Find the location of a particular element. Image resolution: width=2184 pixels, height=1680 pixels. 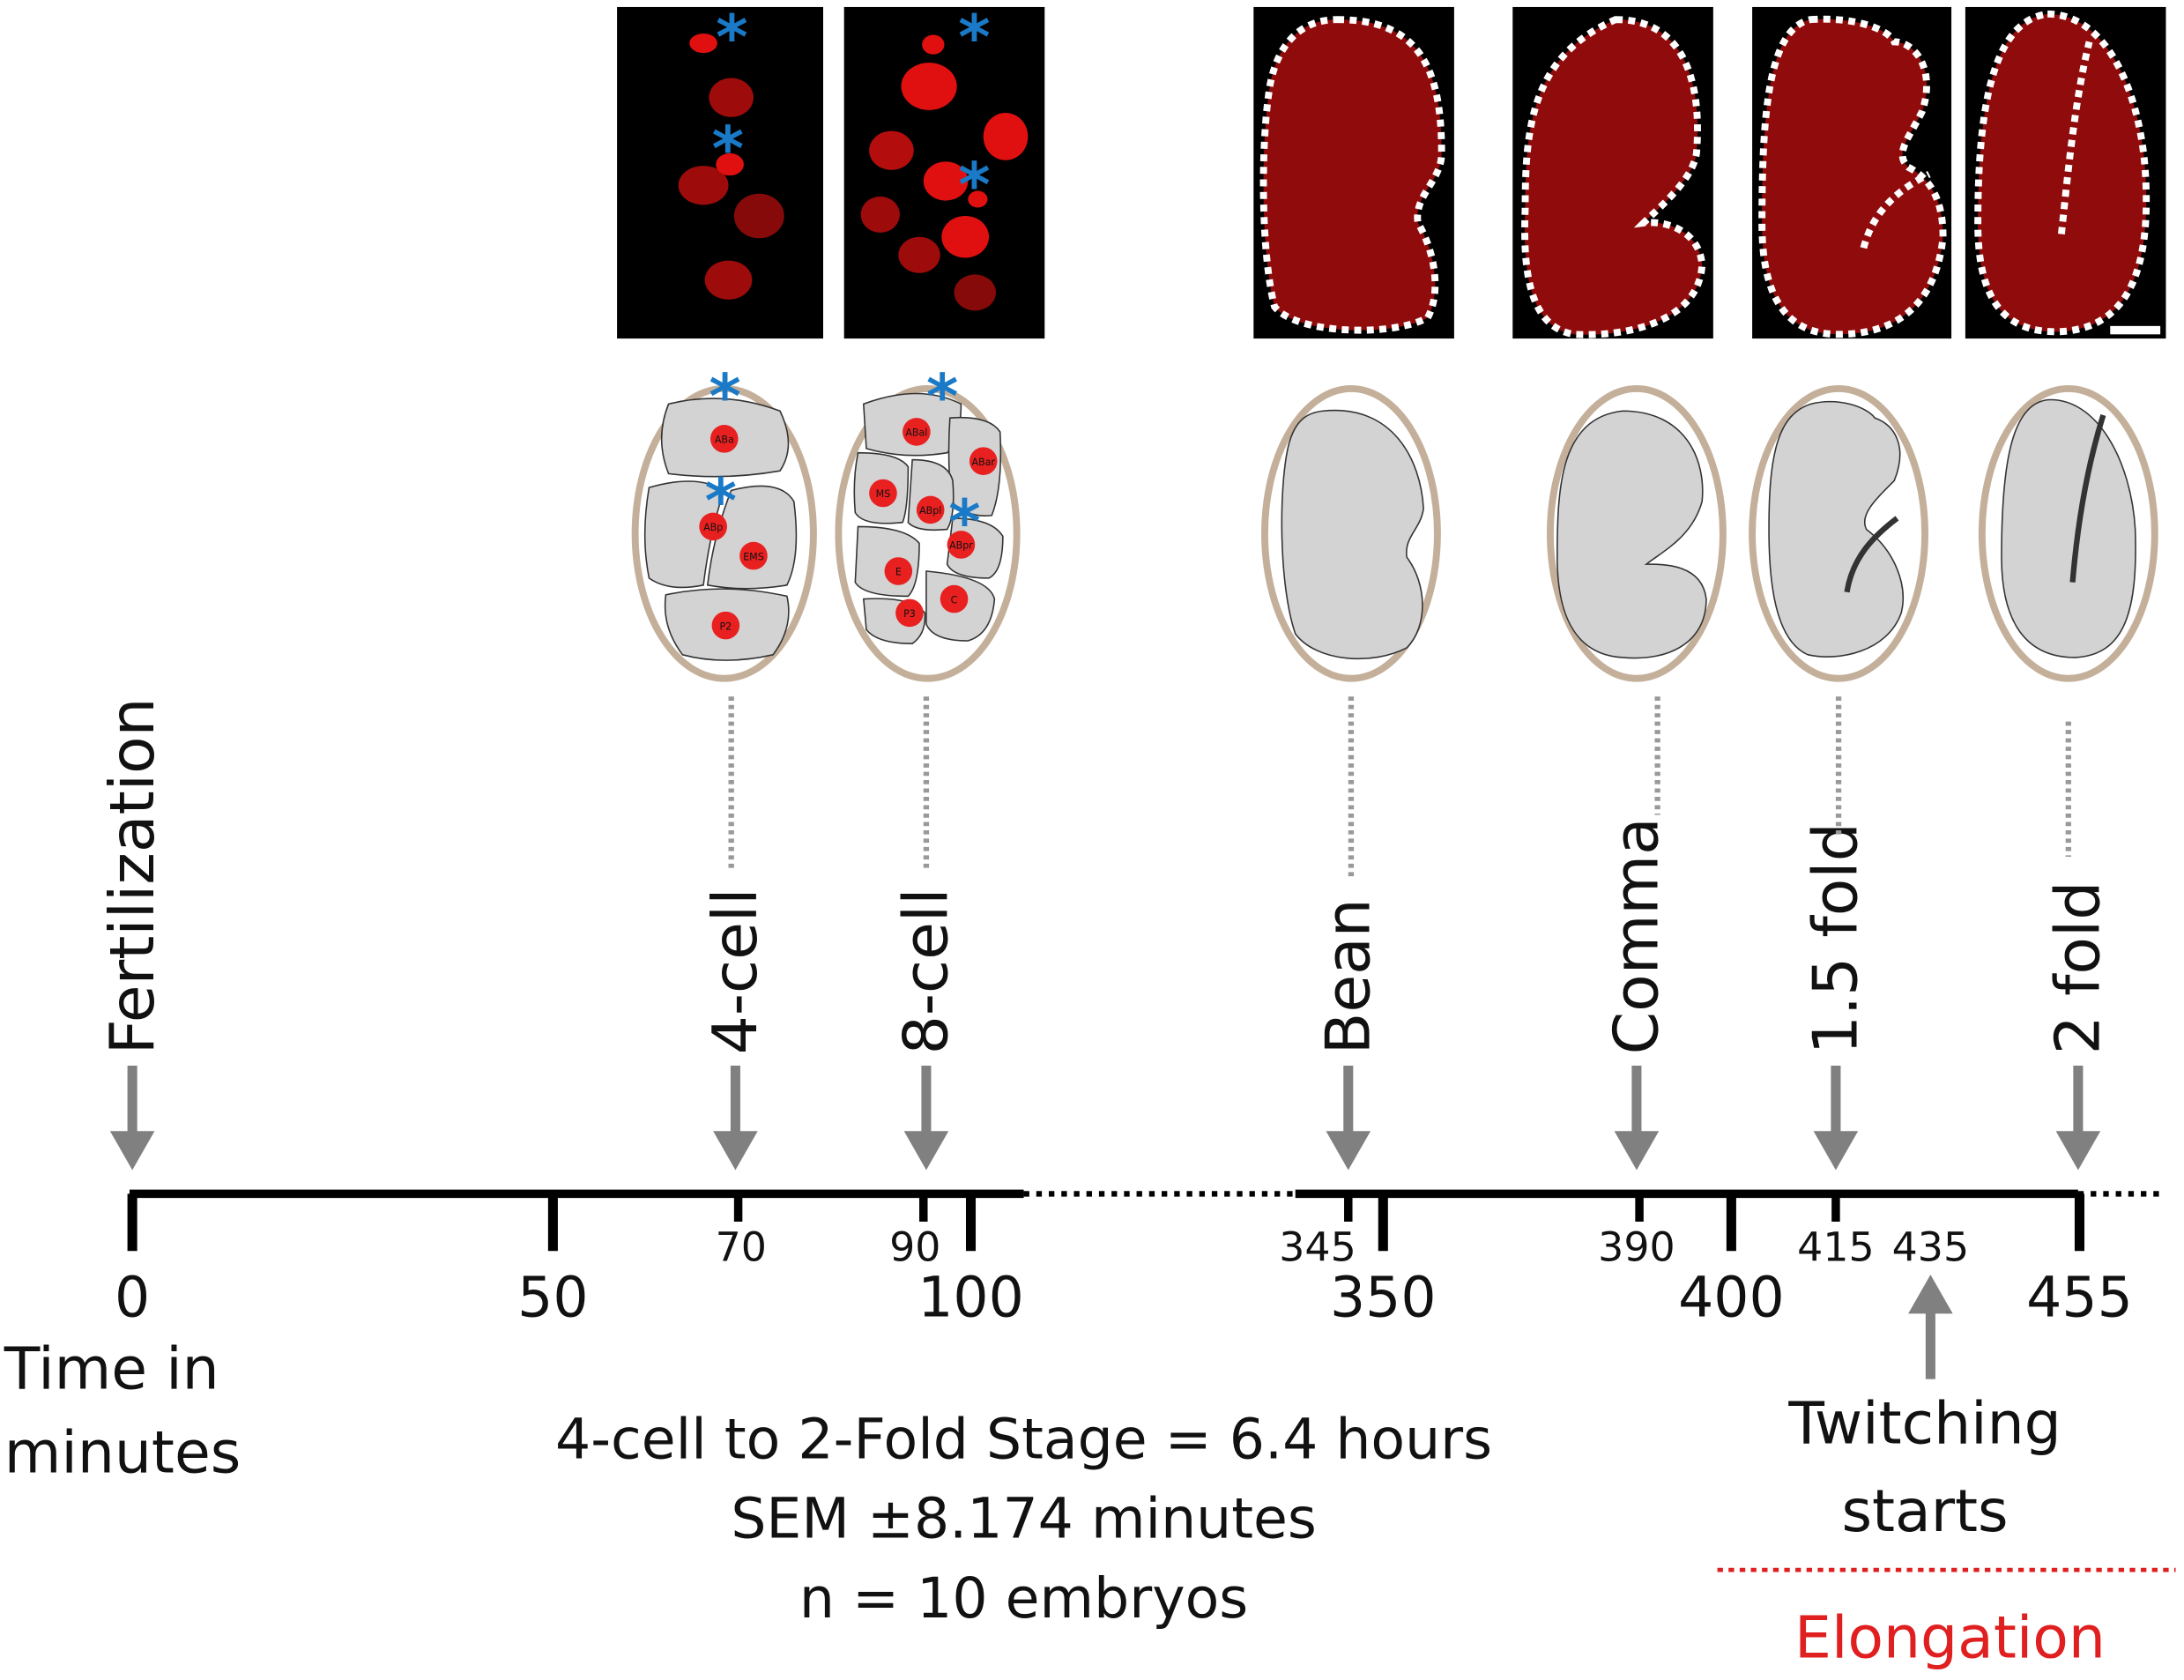

nuclei is located at coordinates (848, 529).